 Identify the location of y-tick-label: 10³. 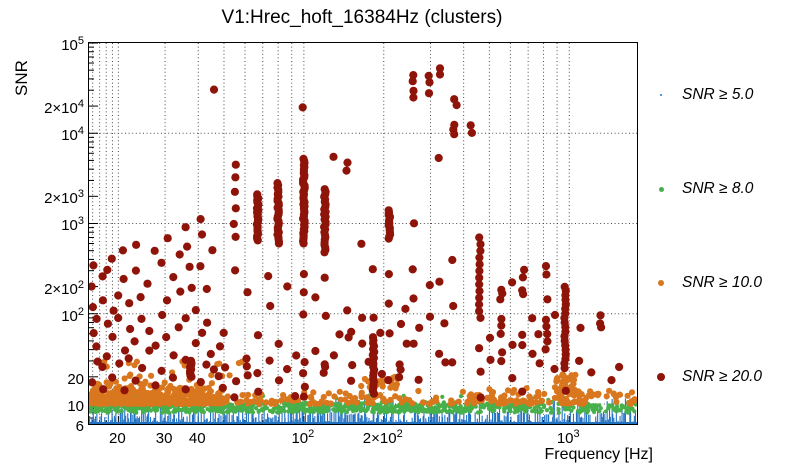
(72, 225).